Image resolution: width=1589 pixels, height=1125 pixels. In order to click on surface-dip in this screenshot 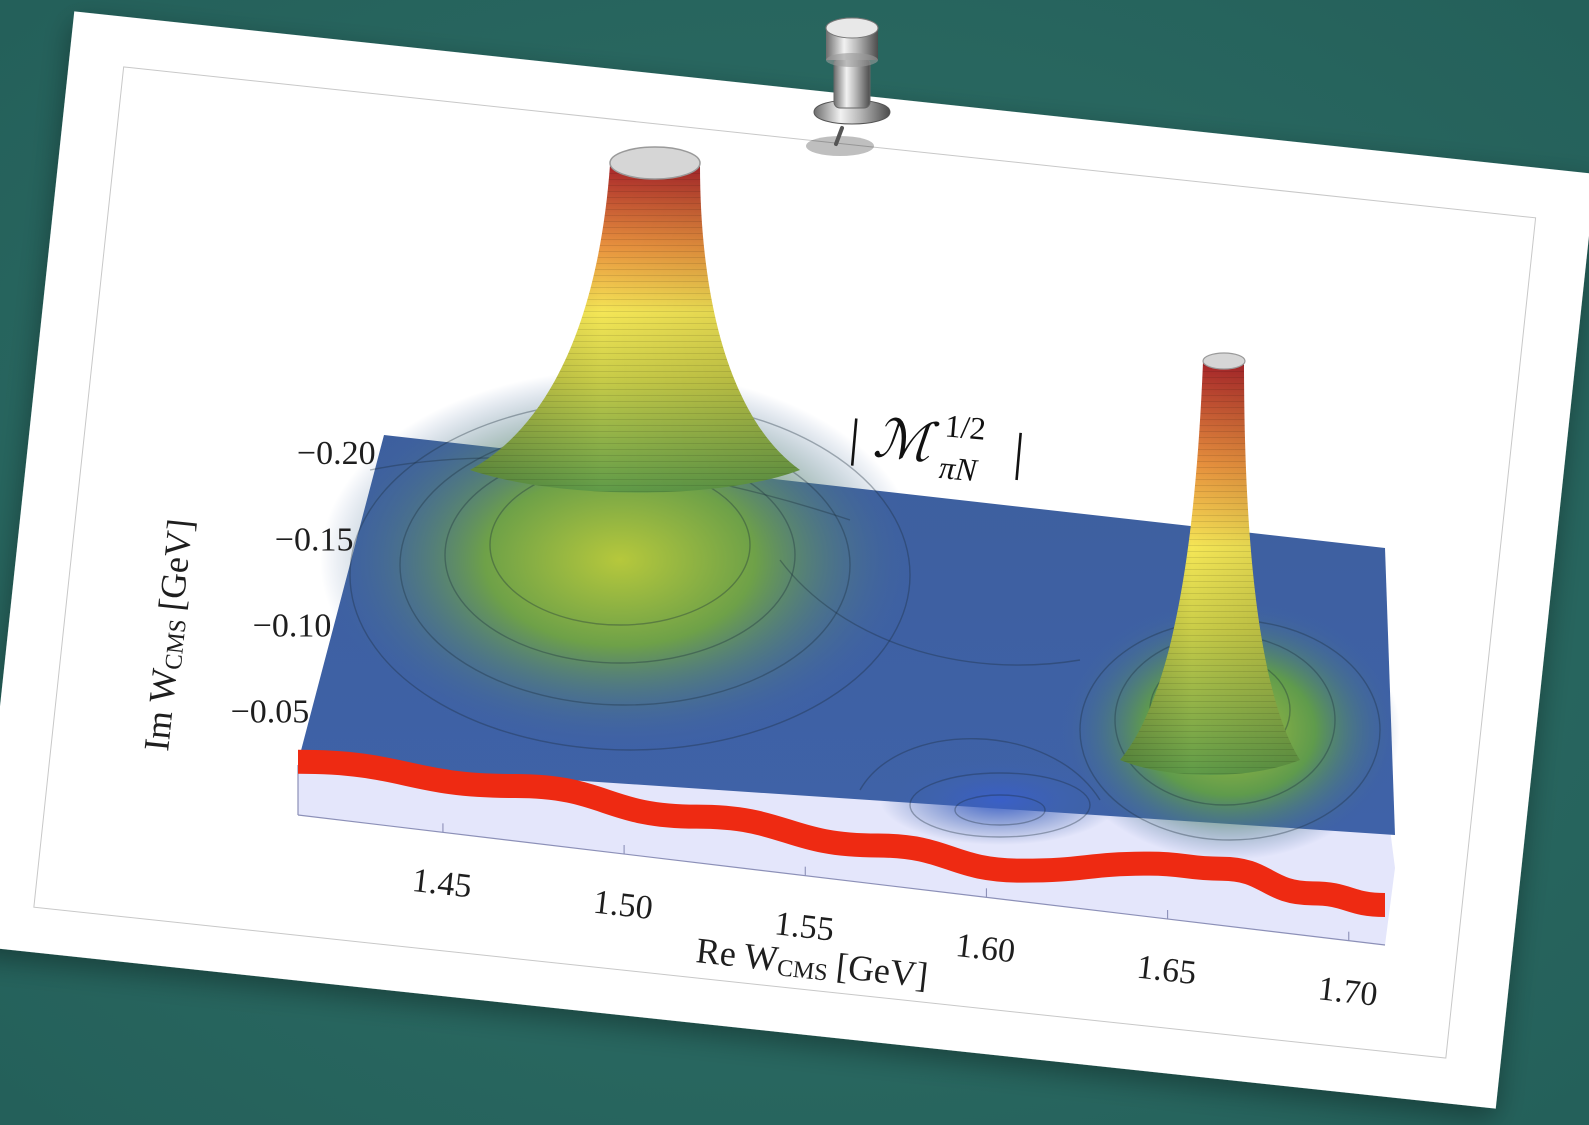, I will do `click(1000, 800)`.